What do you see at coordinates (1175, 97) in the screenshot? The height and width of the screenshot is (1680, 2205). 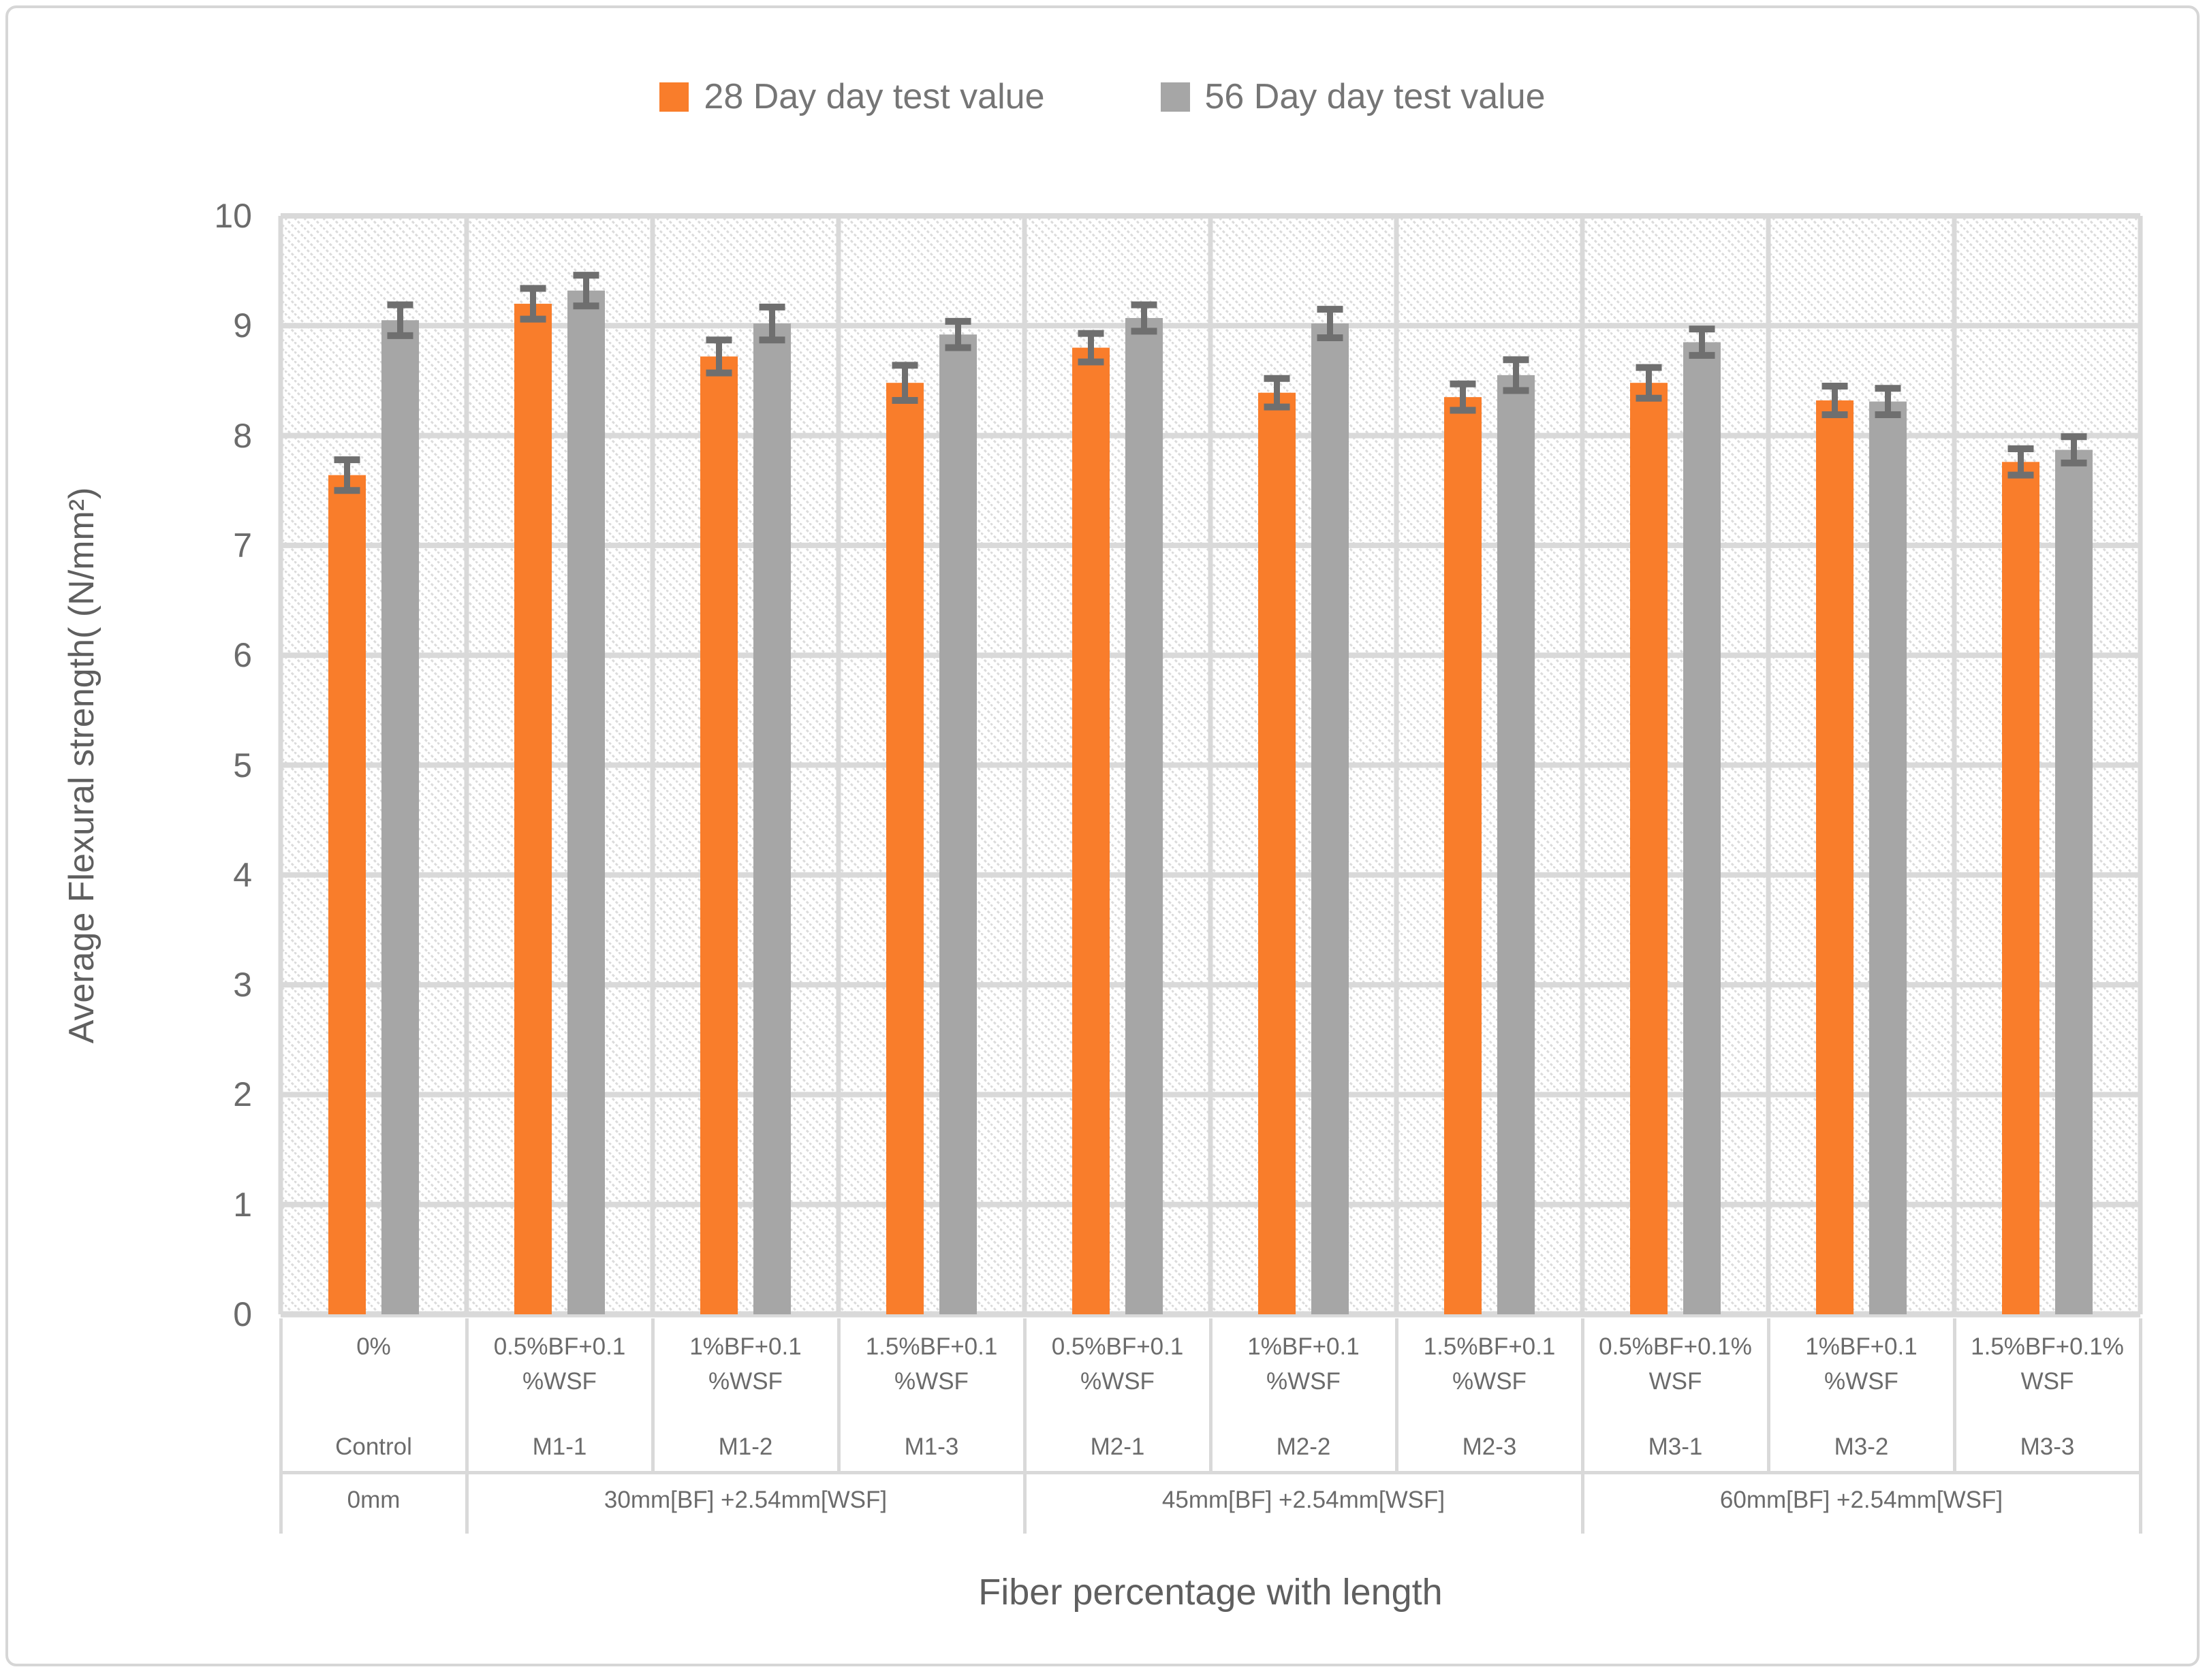 I see `legend-swatch-56day-icon` at bounding box center [1175, 97].